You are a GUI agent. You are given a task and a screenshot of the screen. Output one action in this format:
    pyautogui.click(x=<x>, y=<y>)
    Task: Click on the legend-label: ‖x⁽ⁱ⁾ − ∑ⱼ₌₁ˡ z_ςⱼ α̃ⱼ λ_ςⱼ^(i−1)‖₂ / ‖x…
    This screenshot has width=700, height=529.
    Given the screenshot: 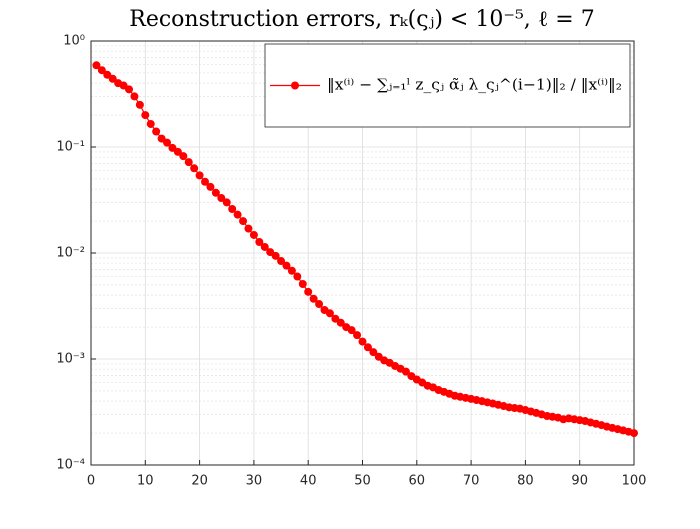 What is the action you would take?
    pyautogui.click(x=474, y=85)
    